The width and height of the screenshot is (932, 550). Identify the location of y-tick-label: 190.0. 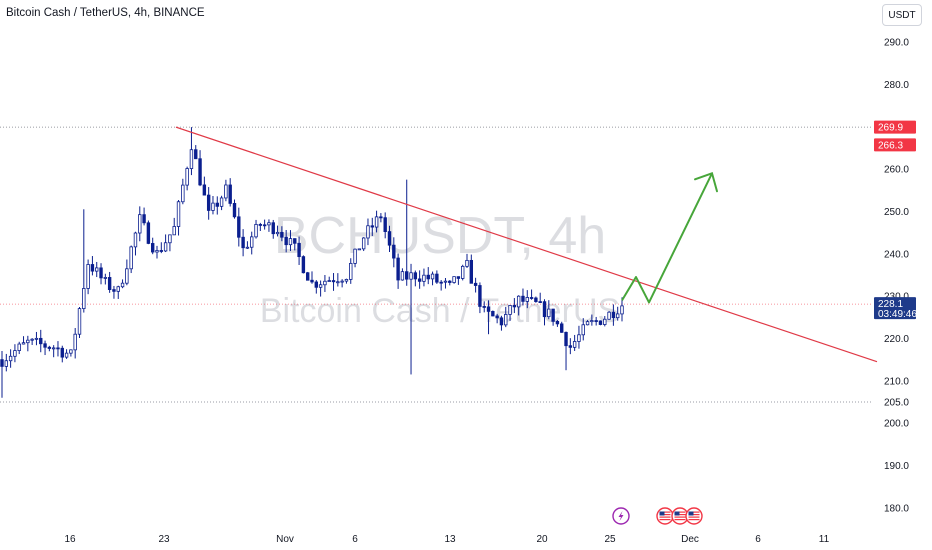
(896, 466).